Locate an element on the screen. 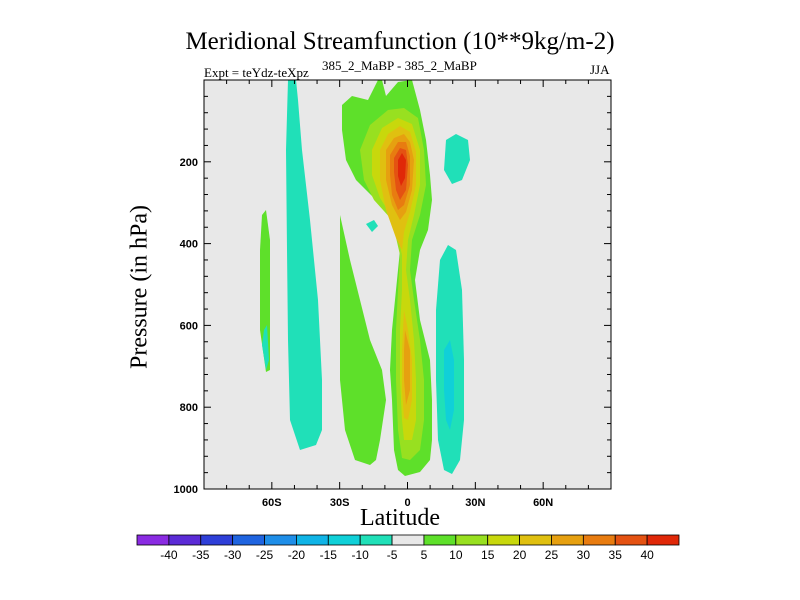  contour-tropics-green is located at coordinates (363, 340).